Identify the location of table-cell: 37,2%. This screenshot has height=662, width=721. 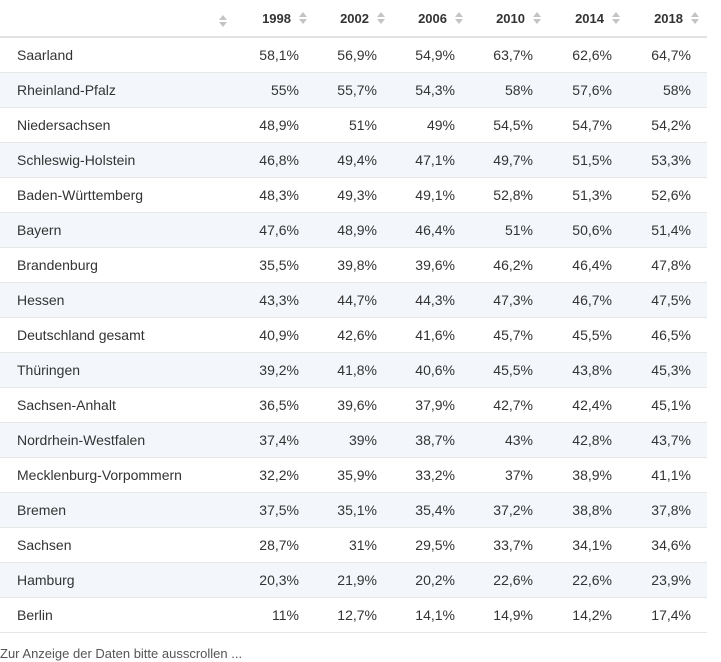
(510, 510).